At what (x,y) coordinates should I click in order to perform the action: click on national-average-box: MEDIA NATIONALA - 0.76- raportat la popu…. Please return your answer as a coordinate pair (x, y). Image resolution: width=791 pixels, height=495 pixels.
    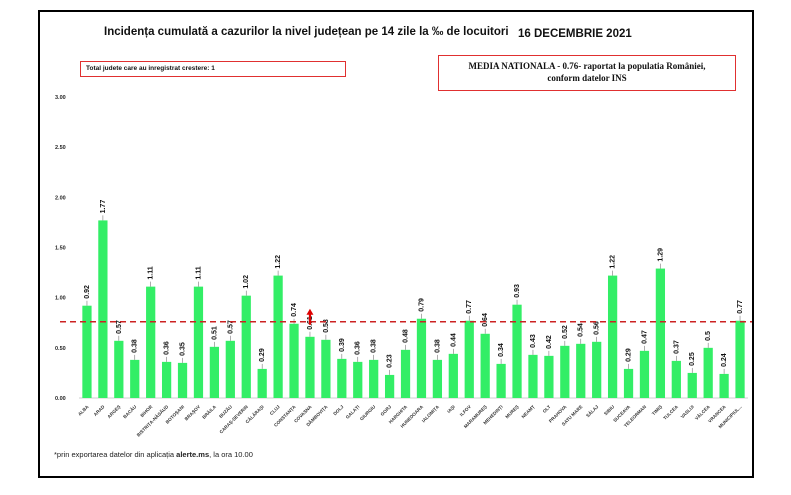
    Looking at the image, I should click on (587, 73).